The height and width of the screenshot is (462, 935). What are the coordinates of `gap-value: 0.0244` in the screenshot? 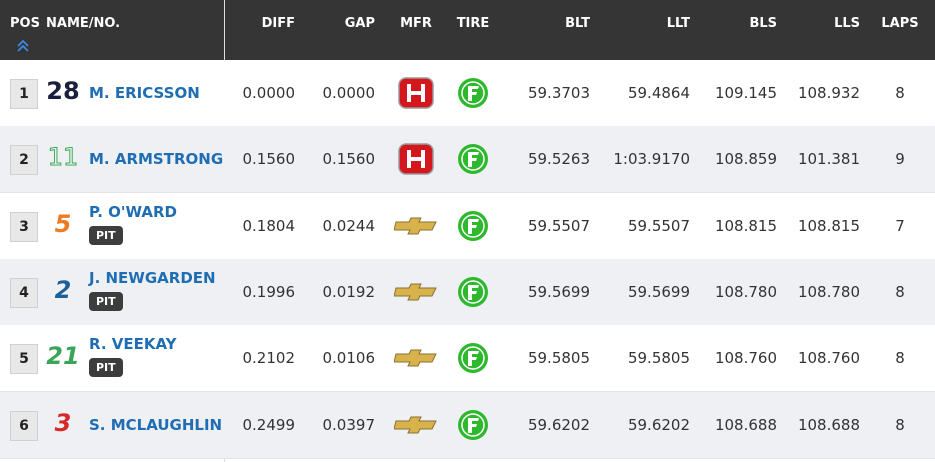 It's located at (349, 225).